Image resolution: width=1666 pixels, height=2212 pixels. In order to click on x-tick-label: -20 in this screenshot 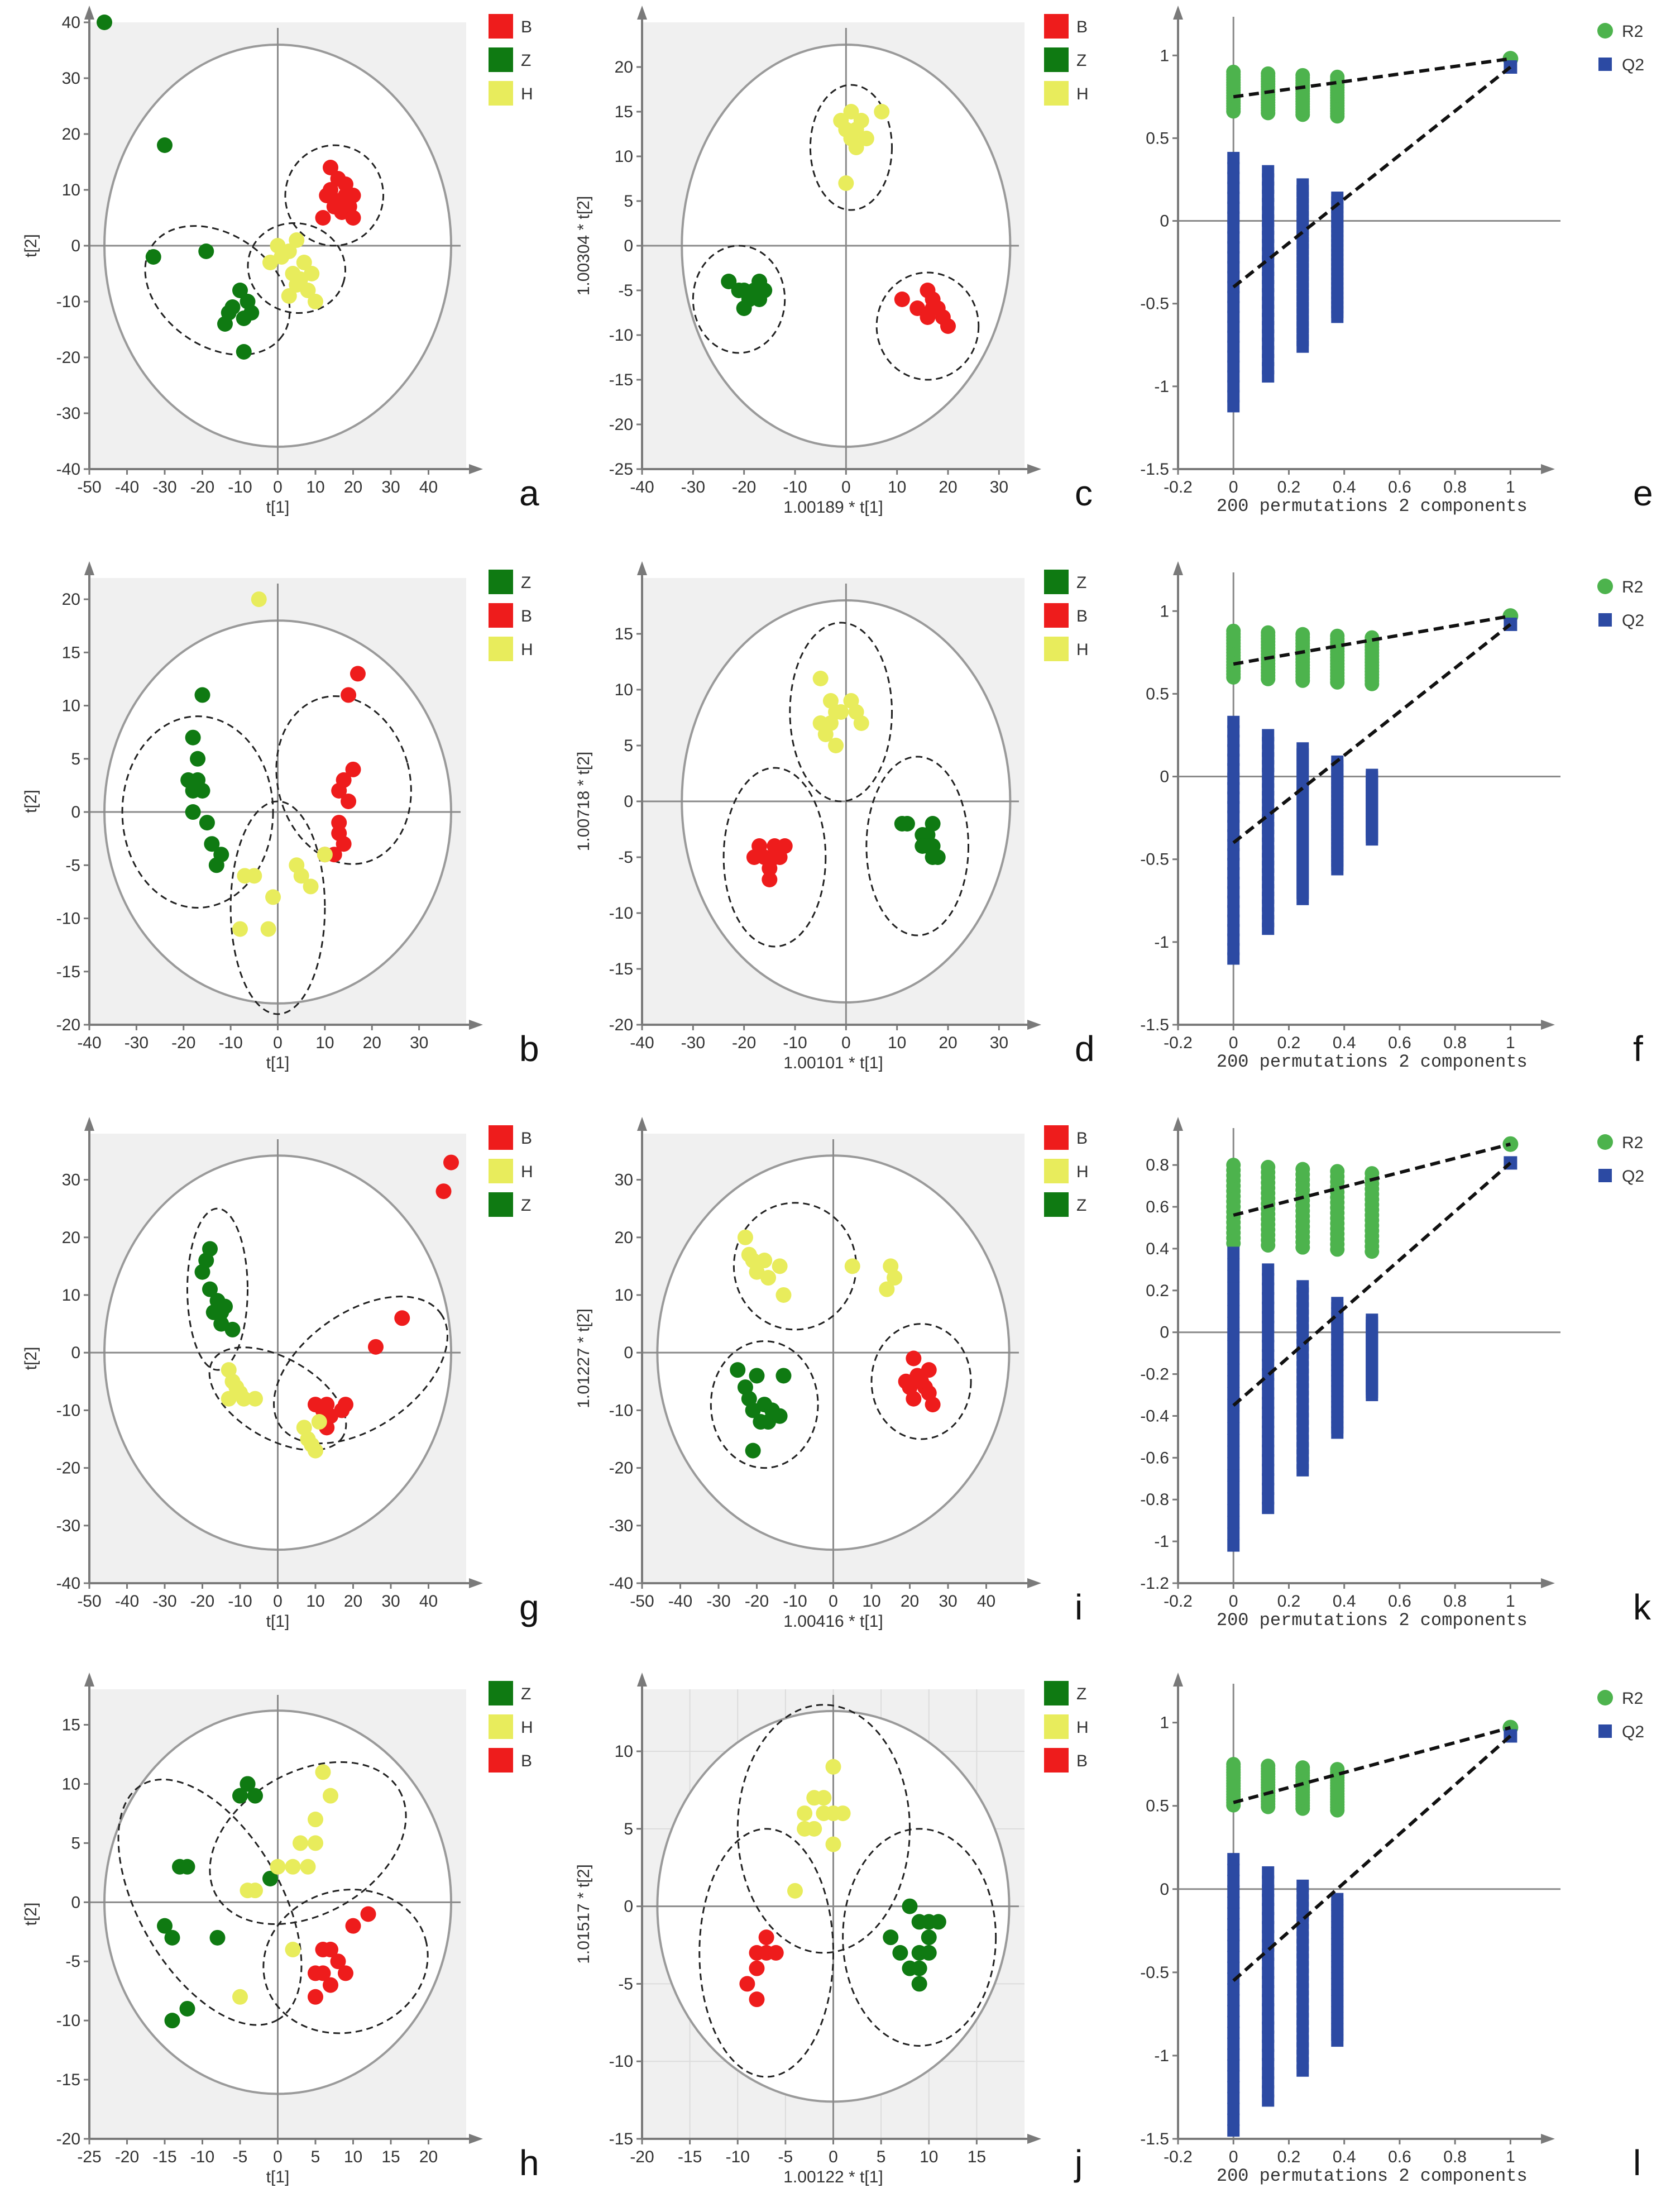, I will do `click(744, 487)`.